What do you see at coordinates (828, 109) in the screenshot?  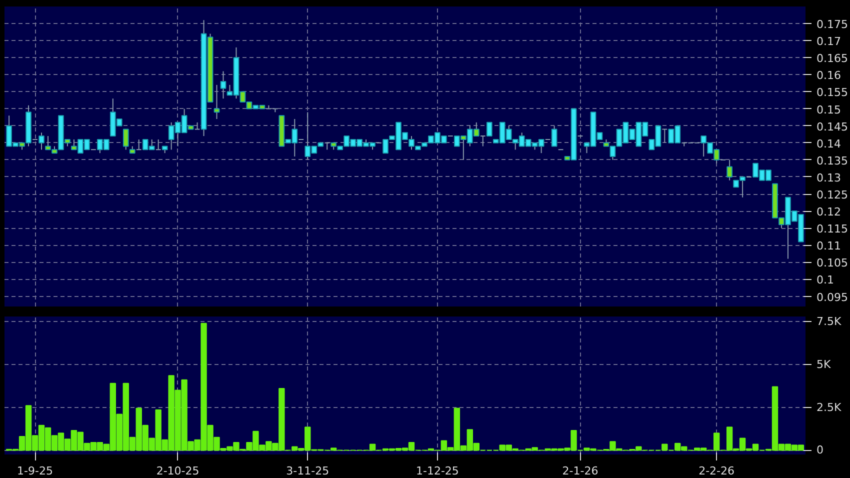 I see `y-tick-label: 0.15` at bounding box center [828, 109].